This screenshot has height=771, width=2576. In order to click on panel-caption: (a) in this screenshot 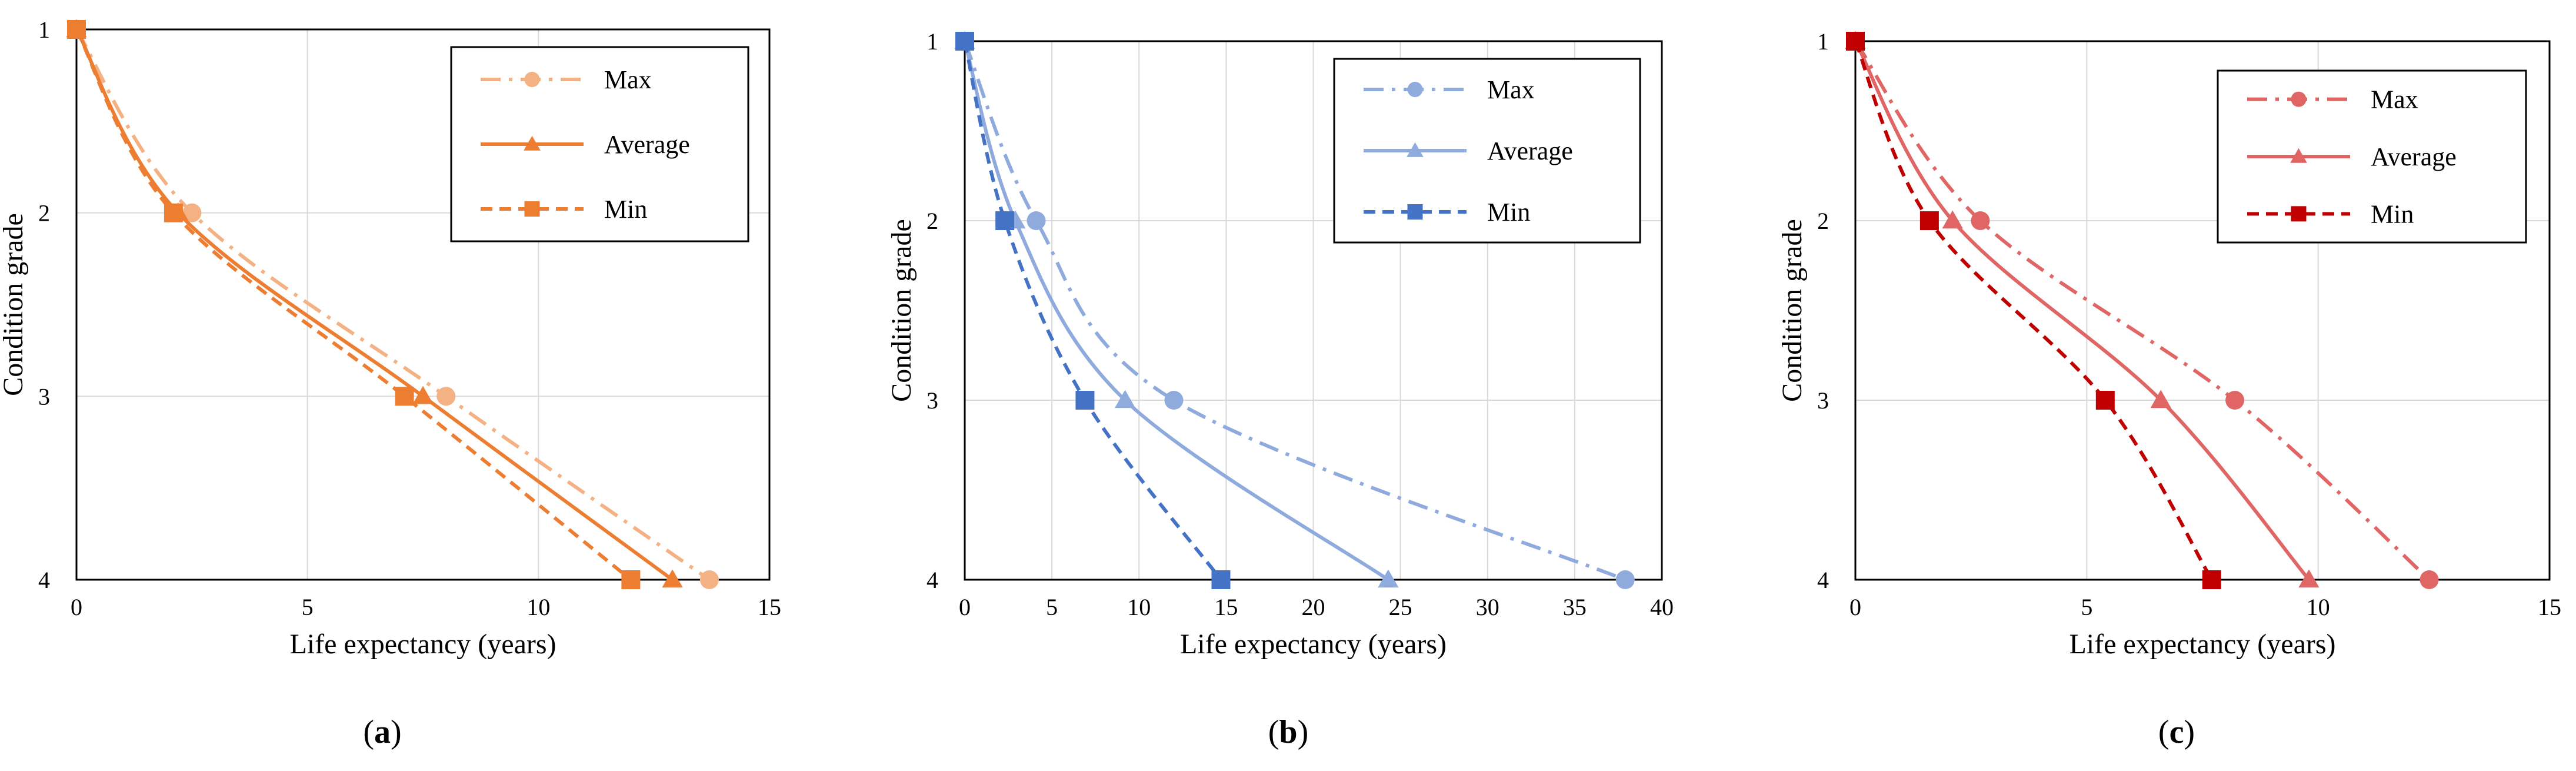, I will do `click(382, 732)`.